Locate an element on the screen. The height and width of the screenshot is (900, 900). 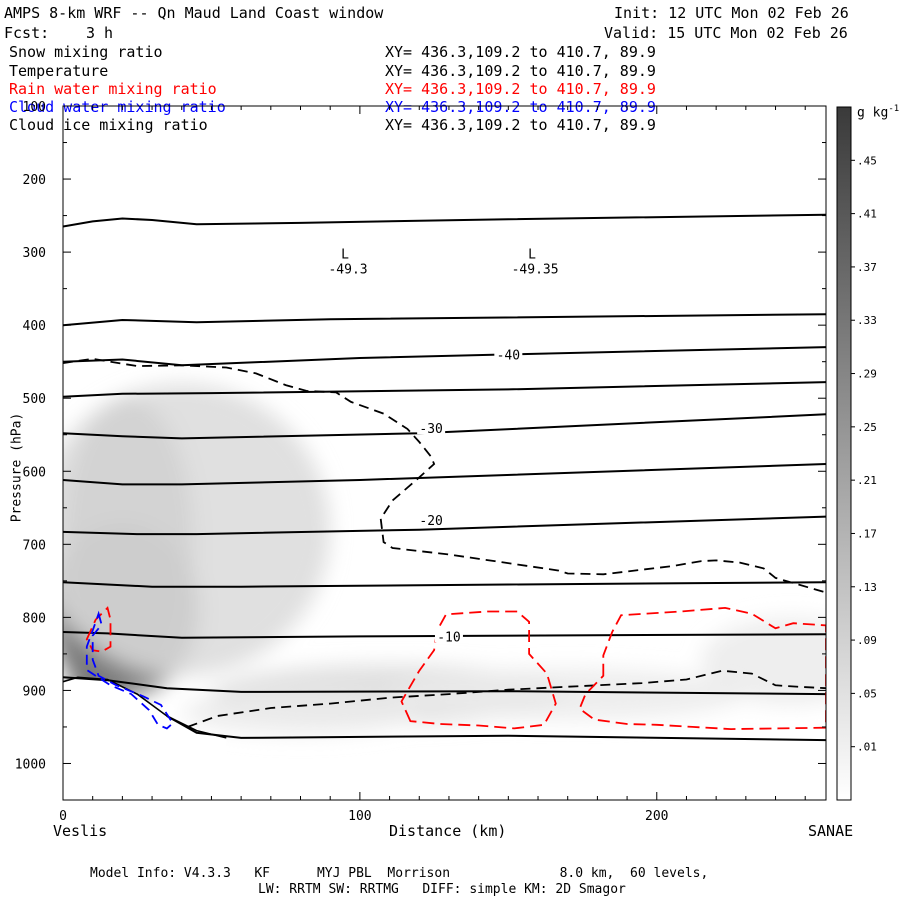
forecast-hours: 3 h is located at coordinates (100, 33).